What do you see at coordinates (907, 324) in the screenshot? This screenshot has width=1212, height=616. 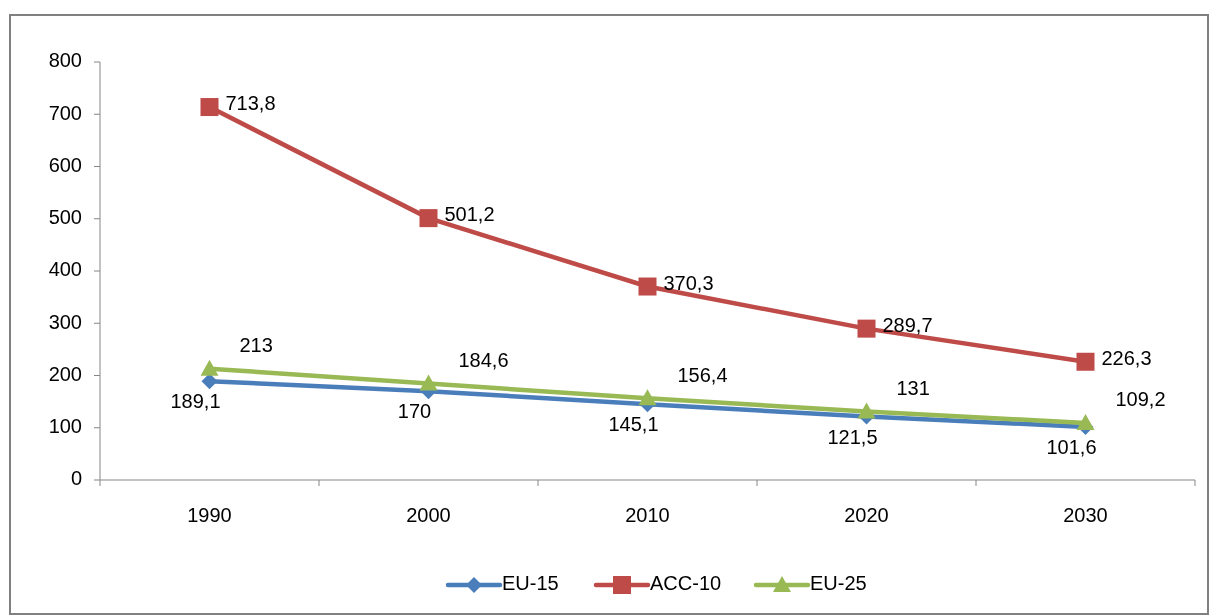 I see `data-label: 289,7` at bounding box center [907, 324].